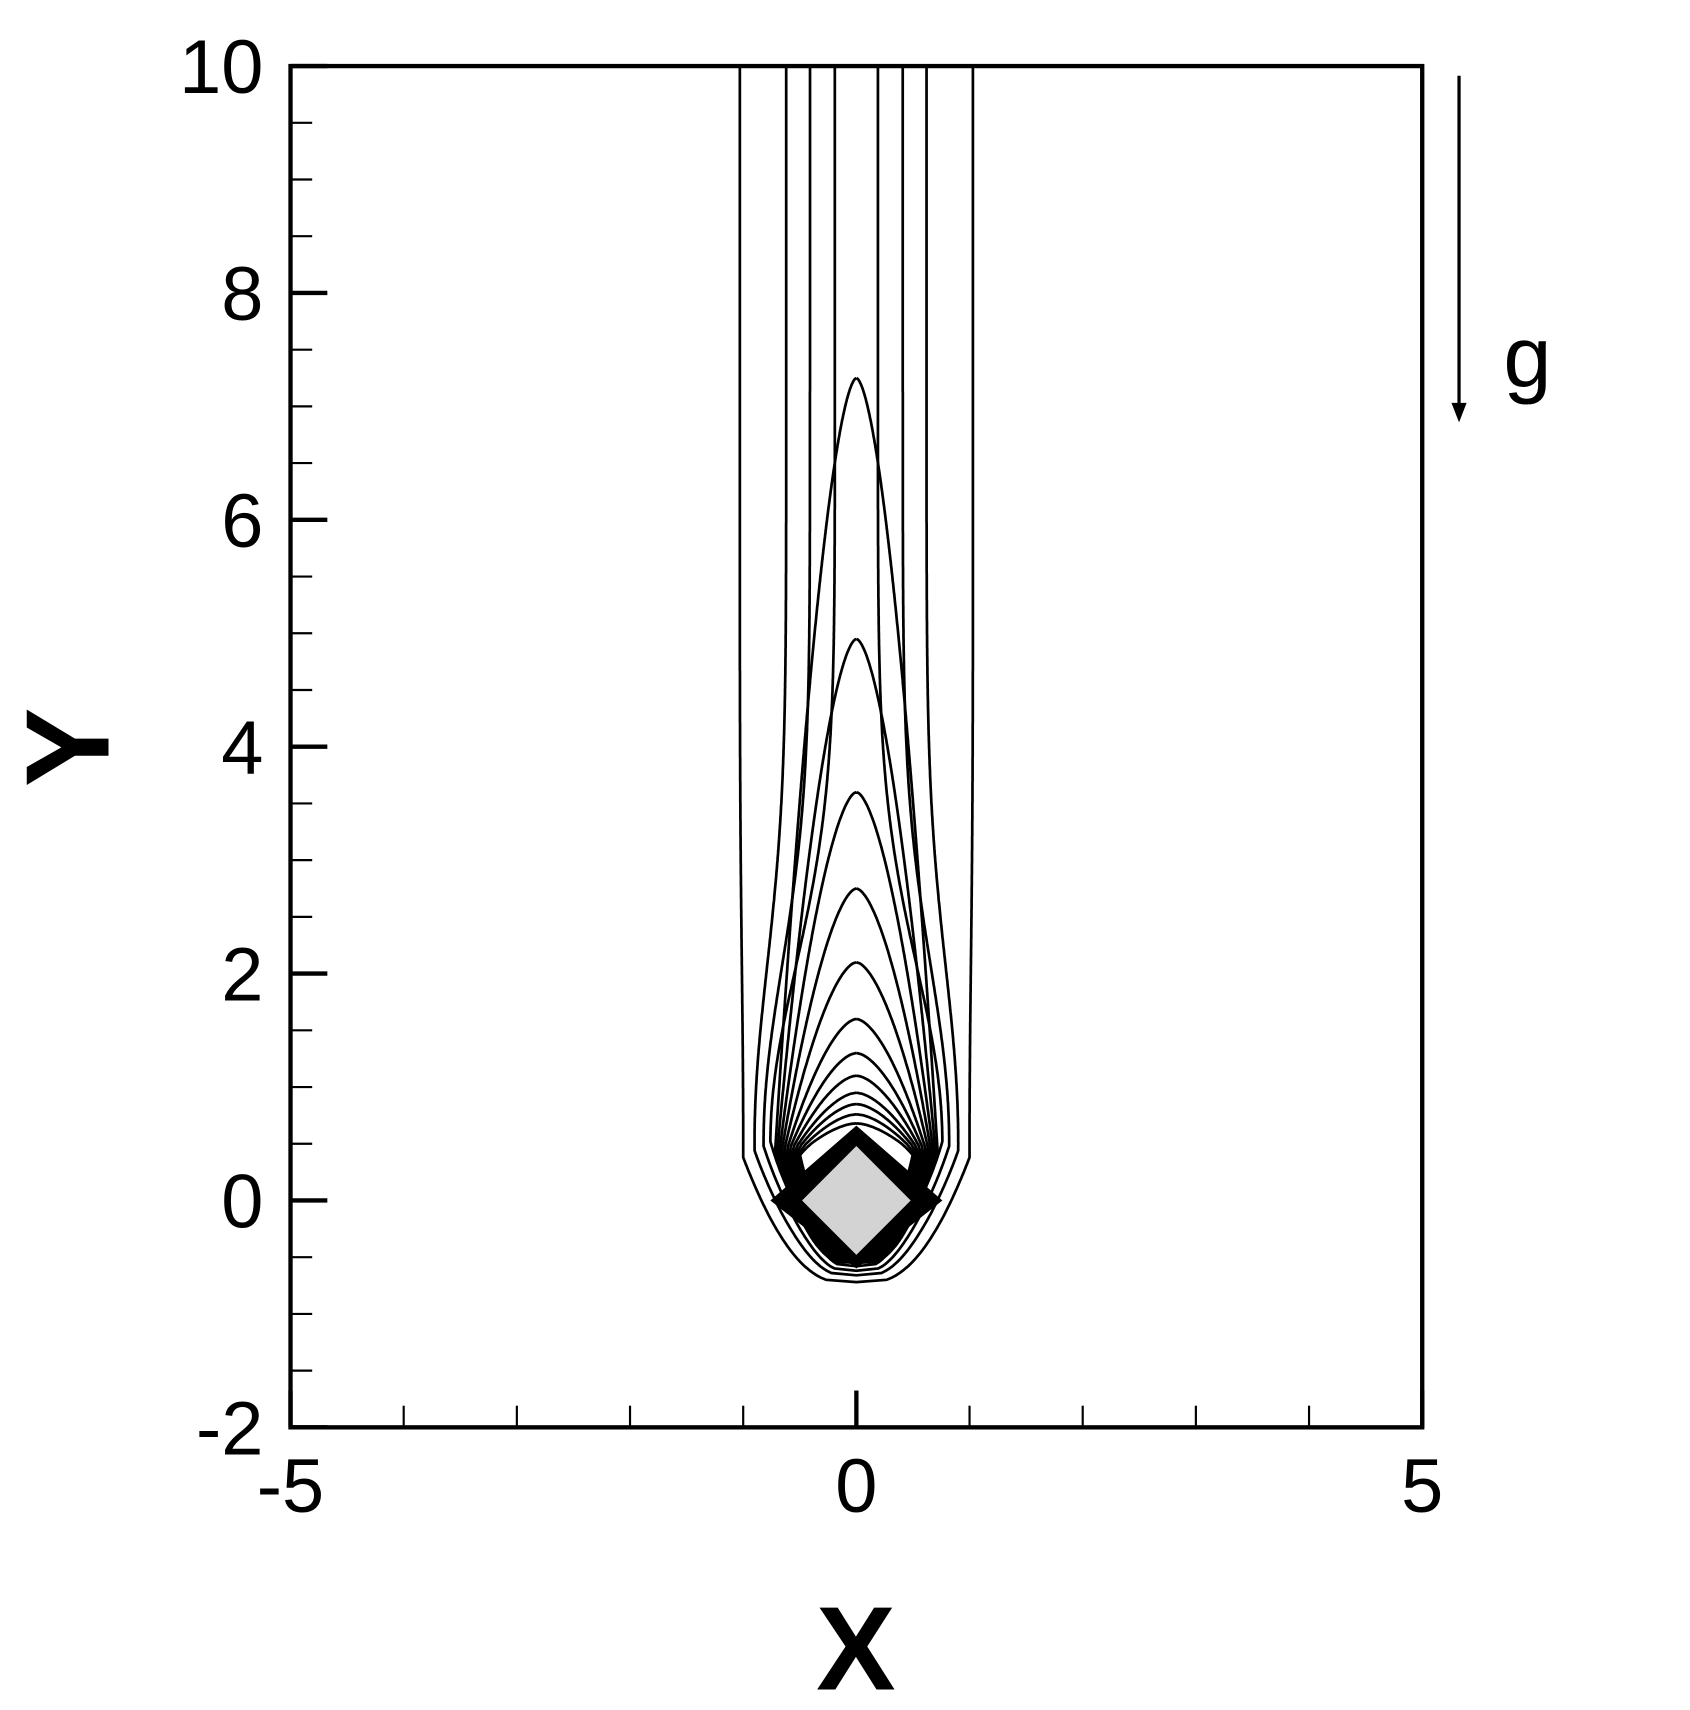 This screenshot has width=1690, height=1710. I want to click on y-tick-label: 8, so click(242, 294).